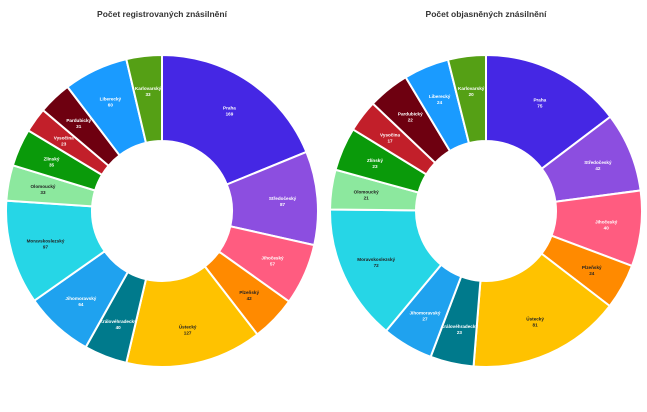  I want to click on slice-value-praha: 169, so click(230, 114).